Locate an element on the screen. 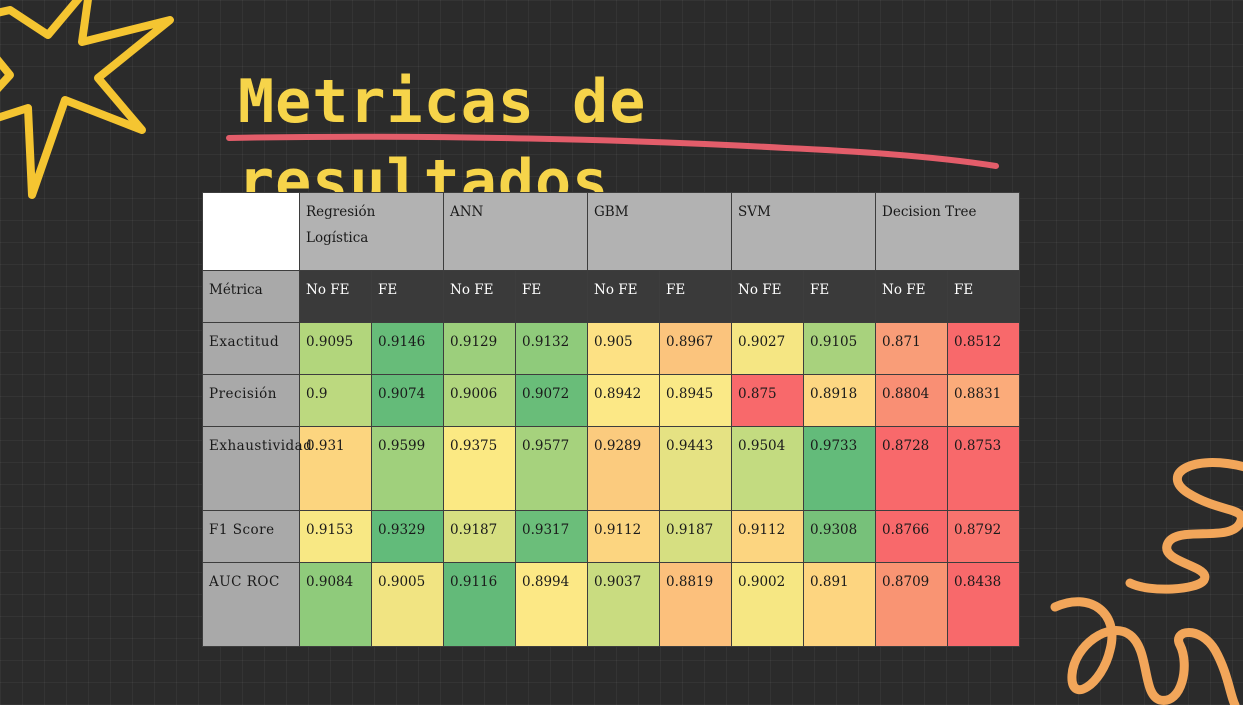 This screenshot has width=1243, height=705. metric-name-cell: Exactitud is located at coordinates (251, 348).